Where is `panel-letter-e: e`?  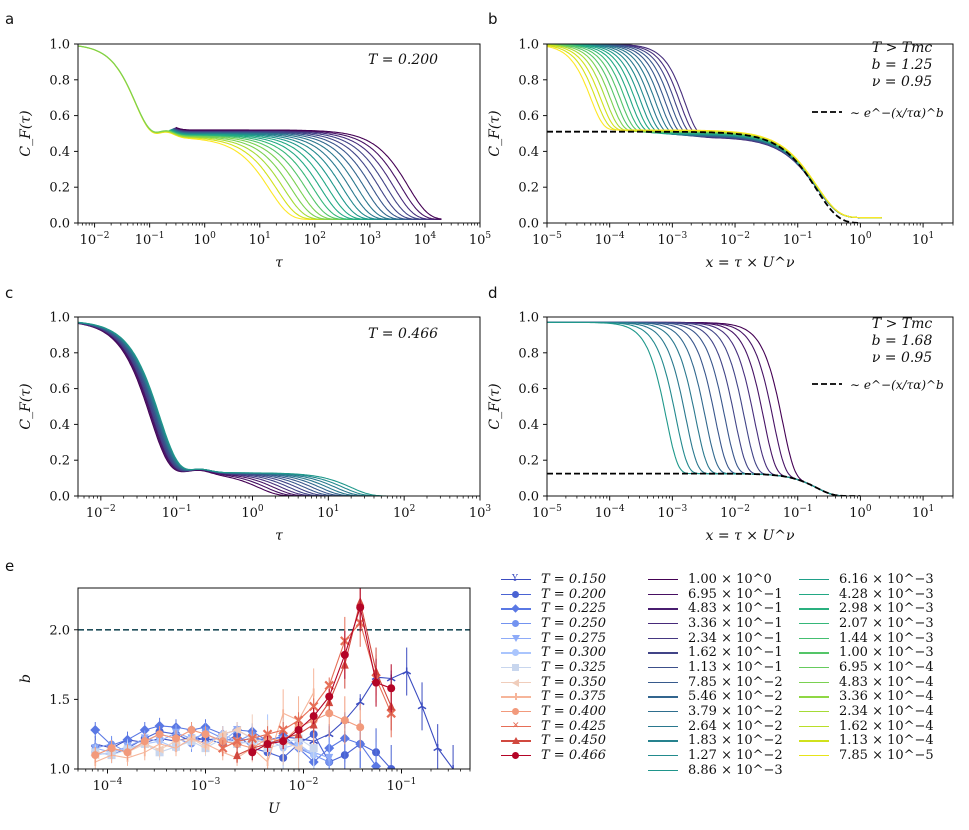 panel-letter-e: e is located at coordinates (10, 566).